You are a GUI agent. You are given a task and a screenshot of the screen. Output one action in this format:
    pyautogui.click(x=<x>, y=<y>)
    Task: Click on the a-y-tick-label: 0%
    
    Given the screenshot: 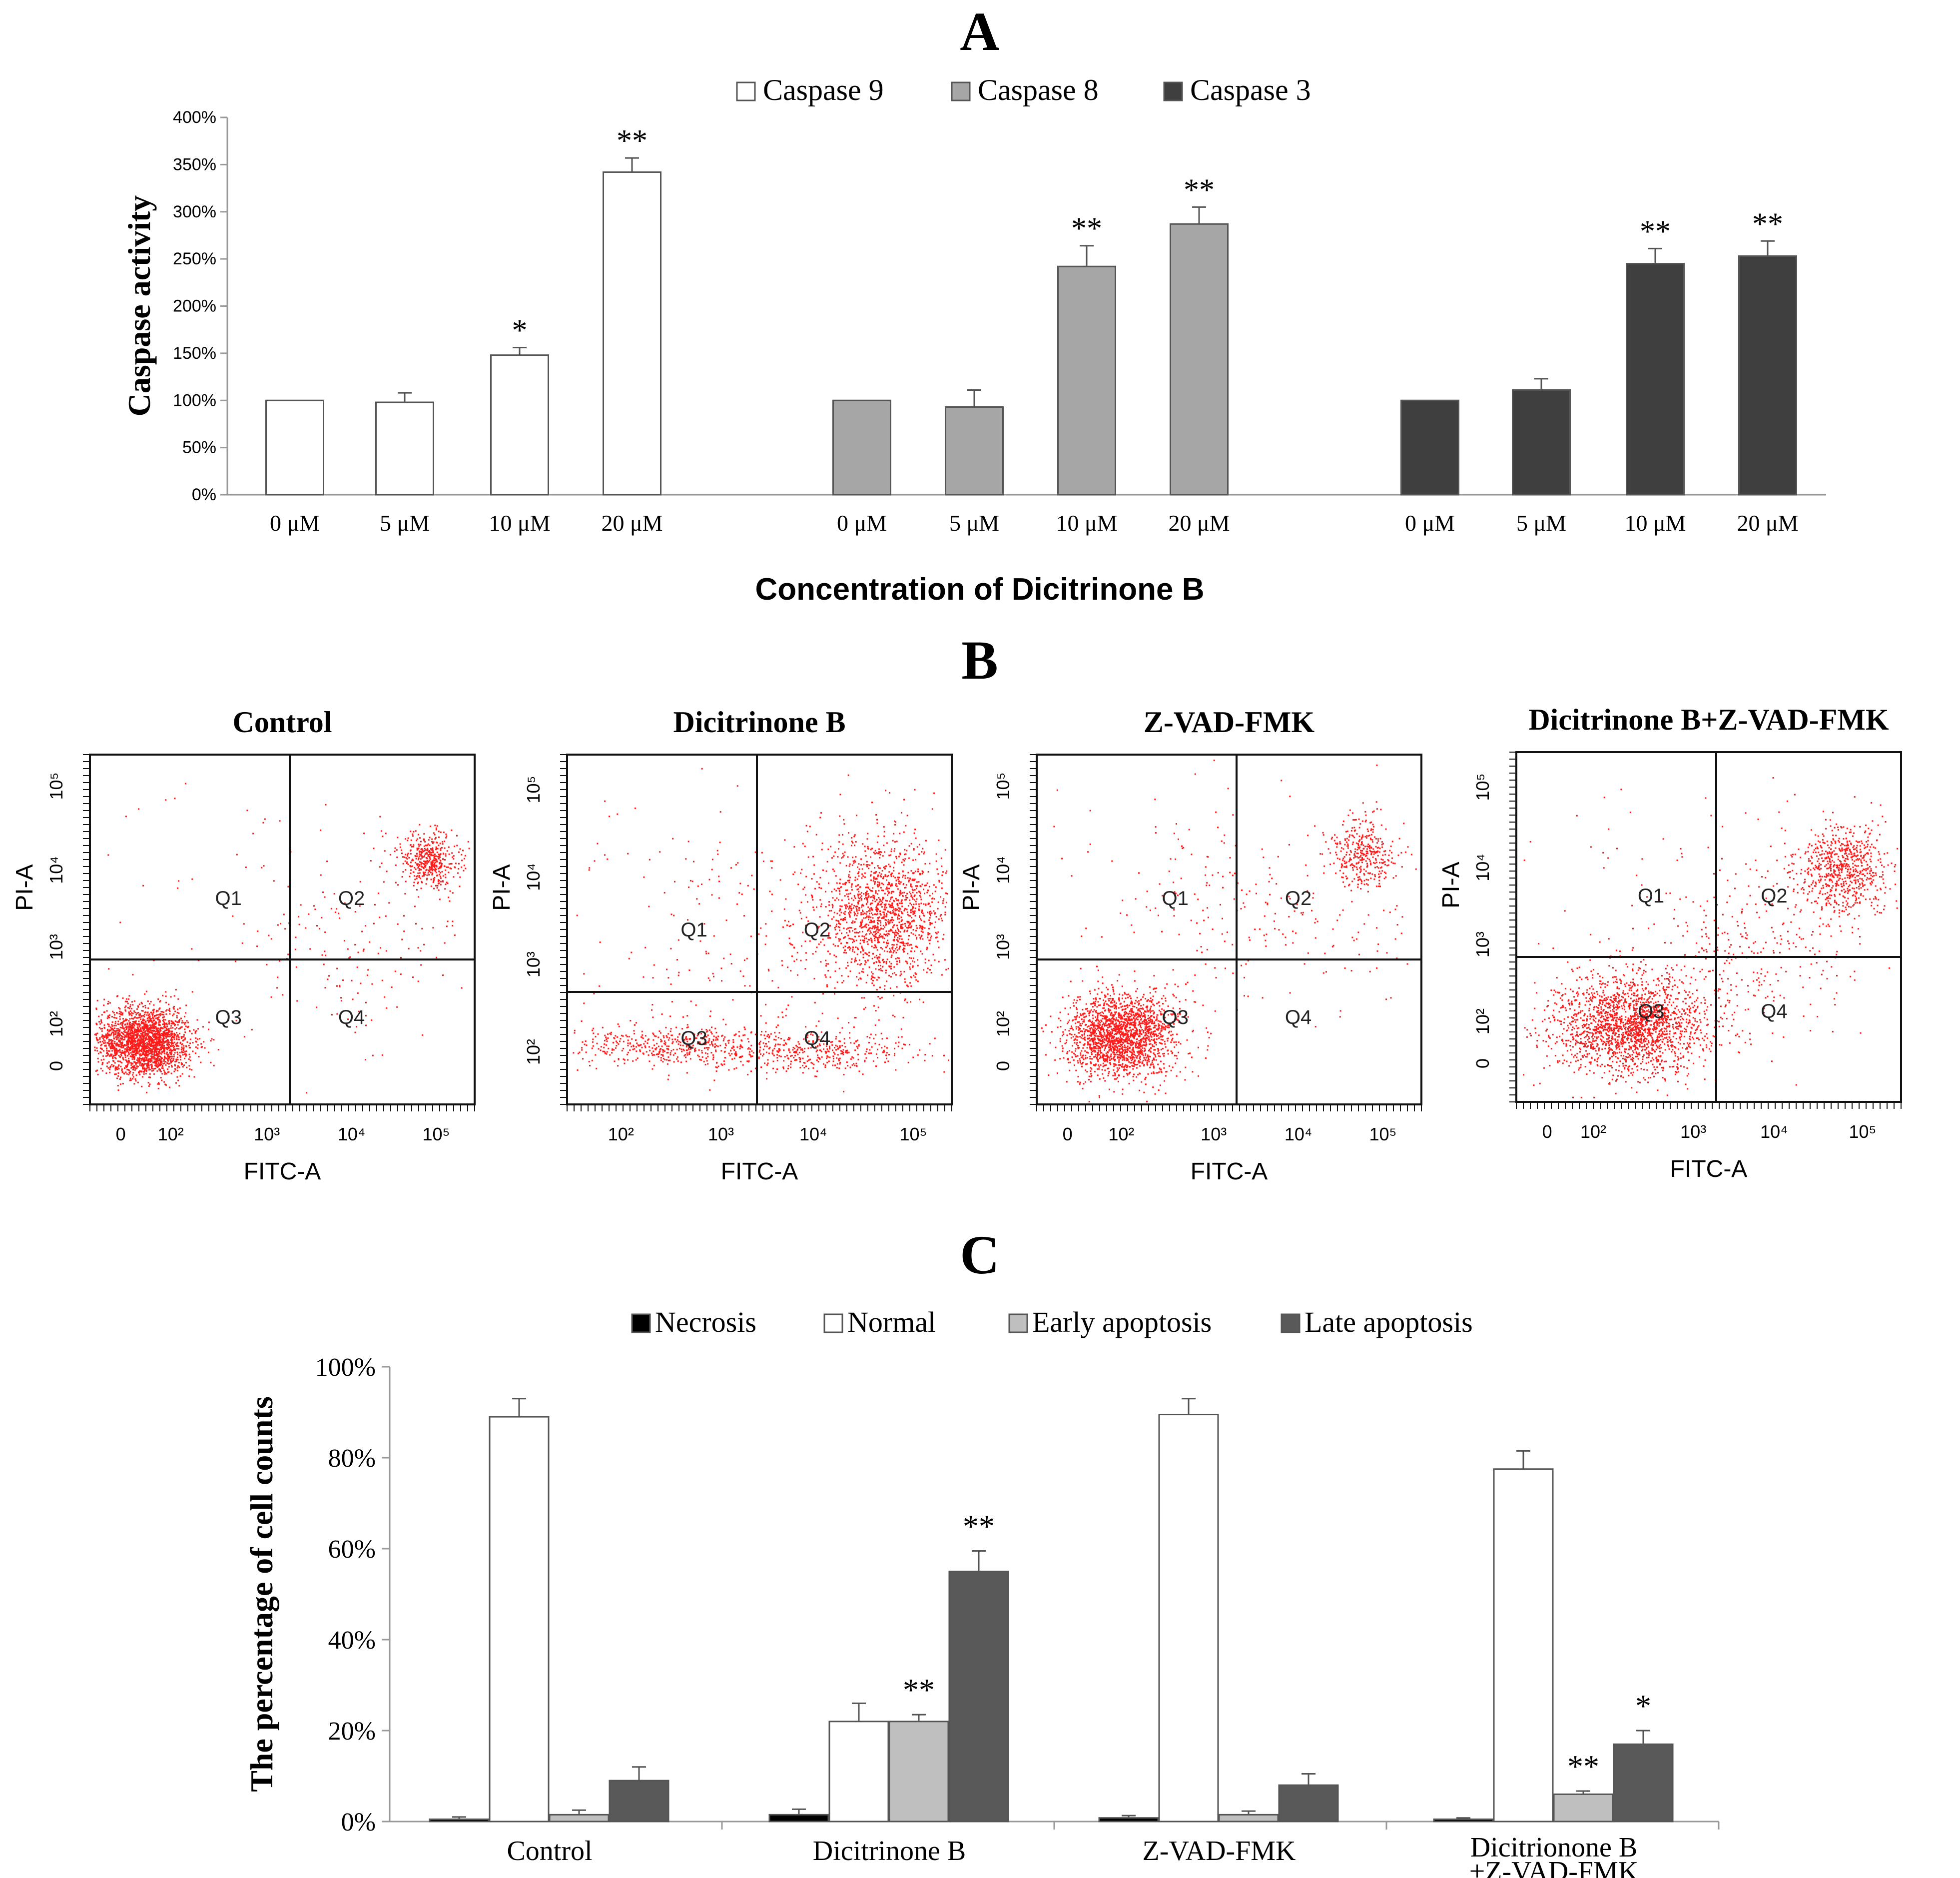 What is the action you would take?
    pyautogui.click(x=204, y=494)
    